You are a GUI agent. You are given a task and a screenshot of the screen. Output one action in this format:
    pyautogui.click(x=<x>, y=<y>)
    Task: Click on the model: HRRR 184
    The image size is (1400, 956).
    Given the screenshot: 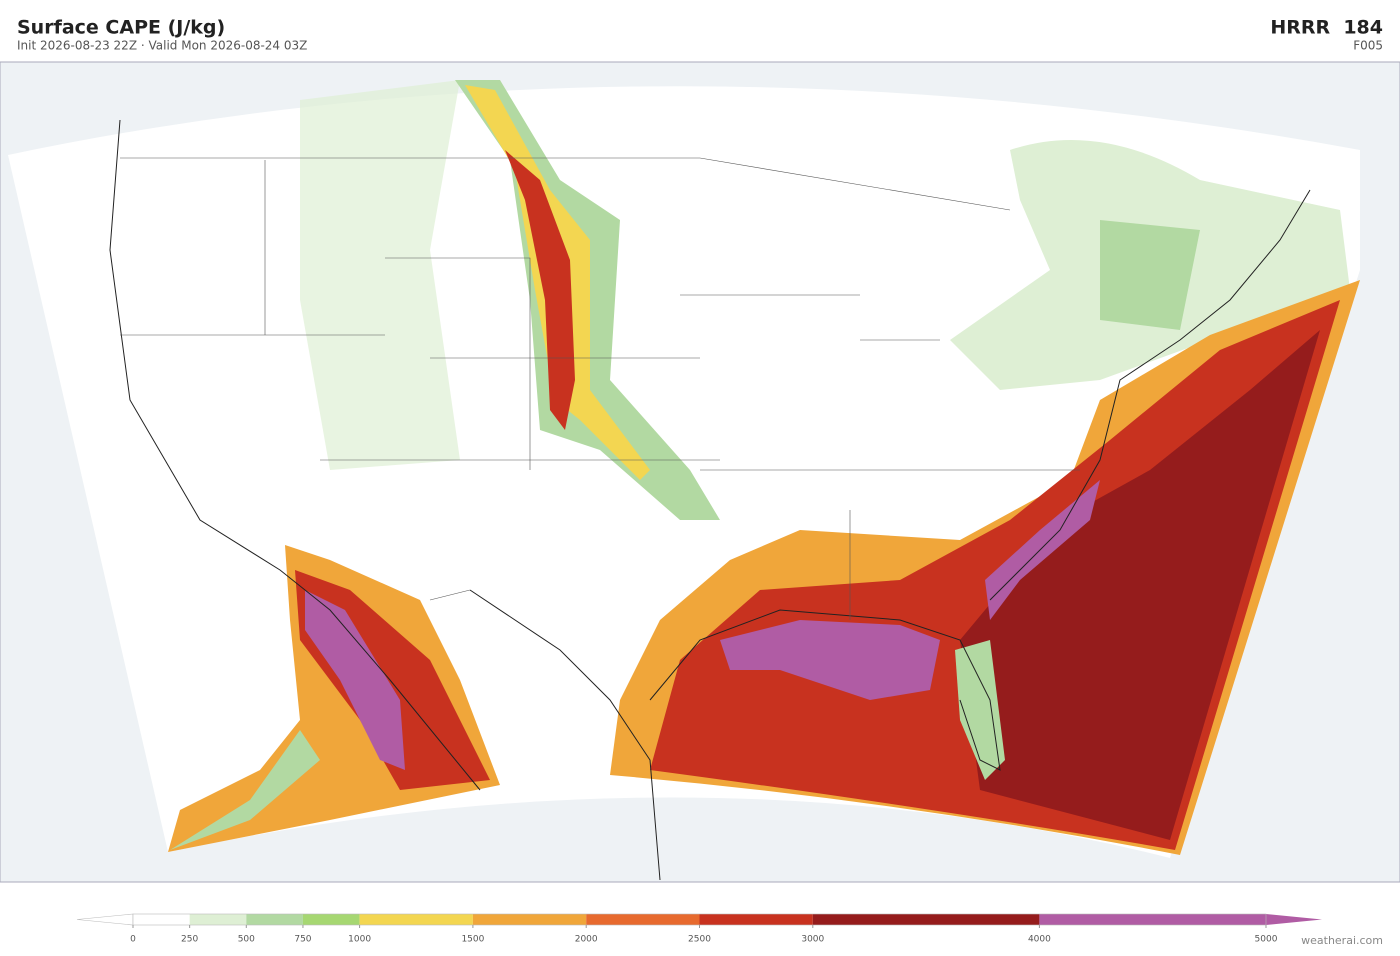 What is the action you would take?
    pyautogui.click(x=1326, y=28)
    